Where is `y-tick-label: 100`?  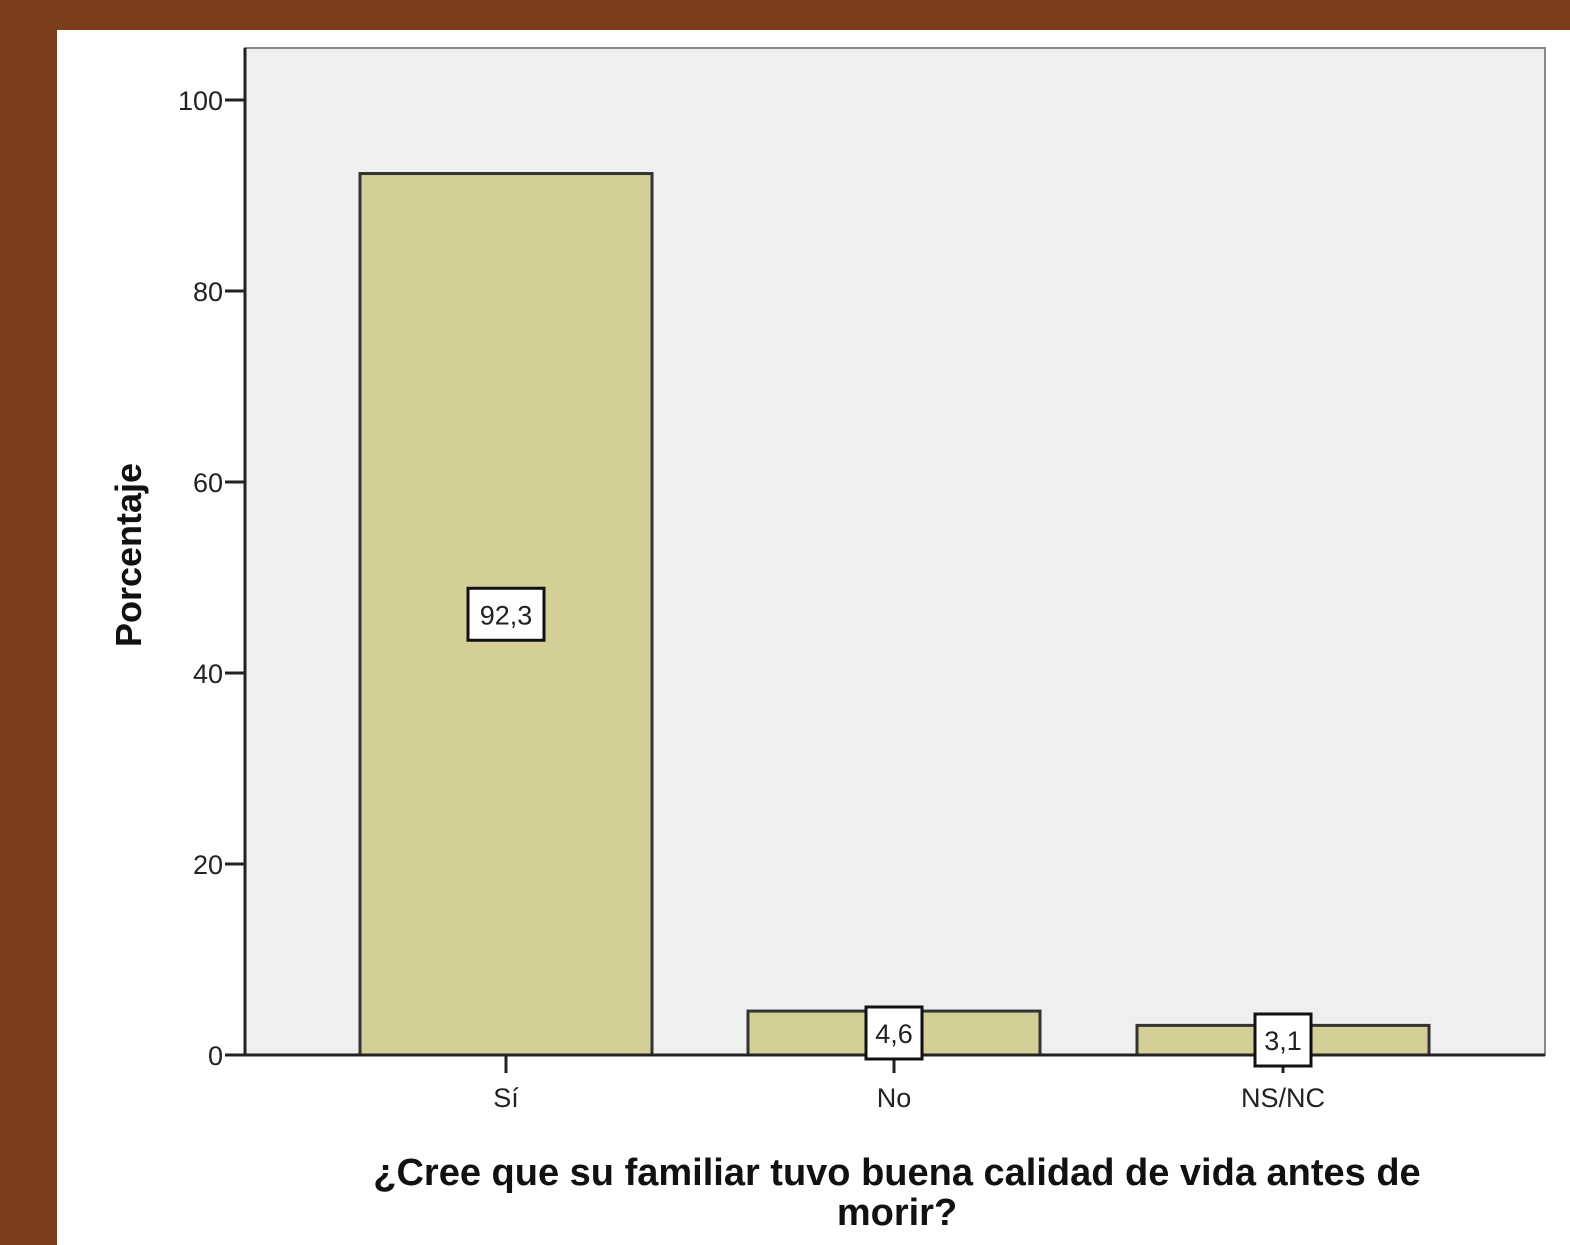
y-tick-label: 100 is located at coordinates (200, 101).